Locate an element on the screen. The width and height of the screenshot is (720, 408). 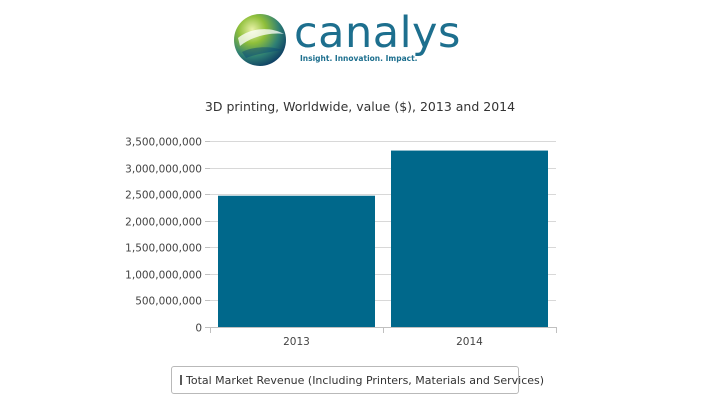
y-tick-label: 1,500,000,000 is located at coordinates (163, 249).